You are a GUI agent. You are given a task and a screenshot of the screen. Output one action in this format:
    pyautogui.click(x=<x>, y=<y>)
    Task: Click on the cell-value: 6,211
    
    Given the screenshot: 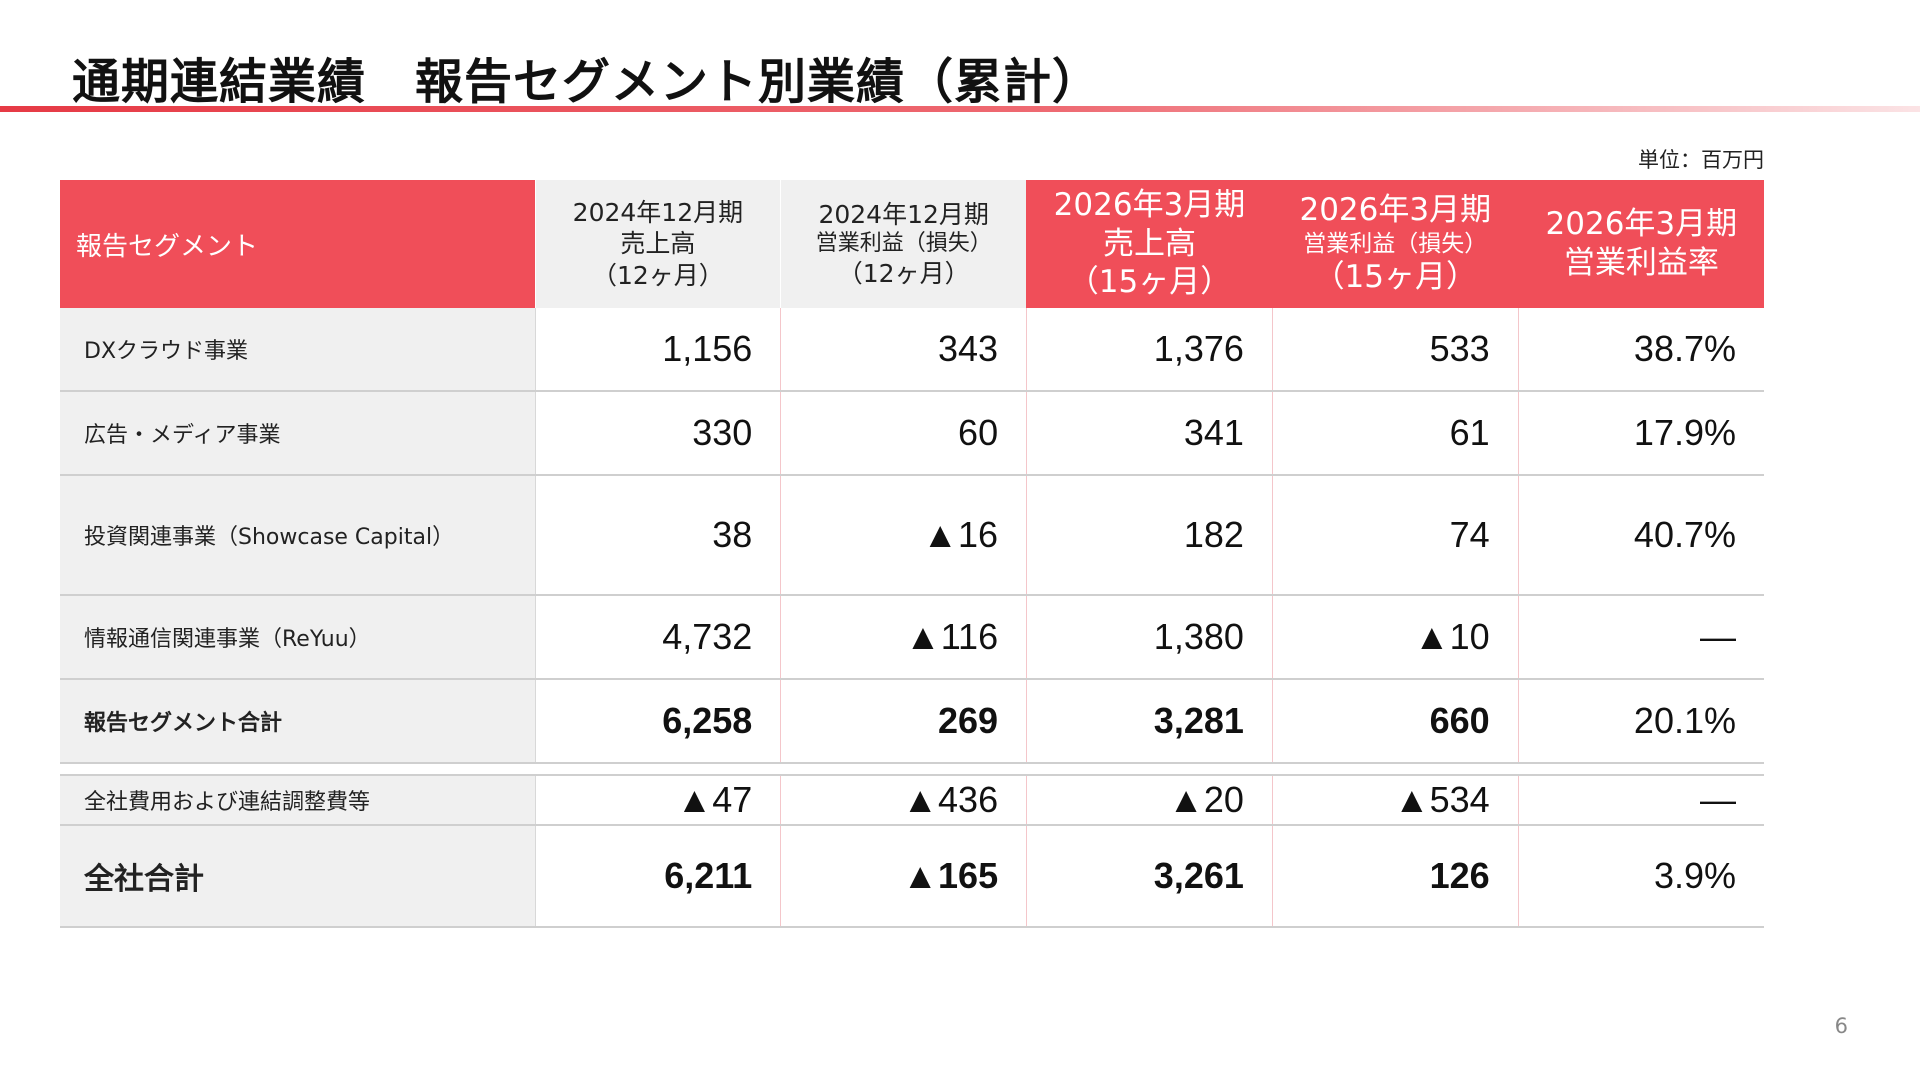 What is the action you would take?
    pyautogui.click(x=657, y=876)
    